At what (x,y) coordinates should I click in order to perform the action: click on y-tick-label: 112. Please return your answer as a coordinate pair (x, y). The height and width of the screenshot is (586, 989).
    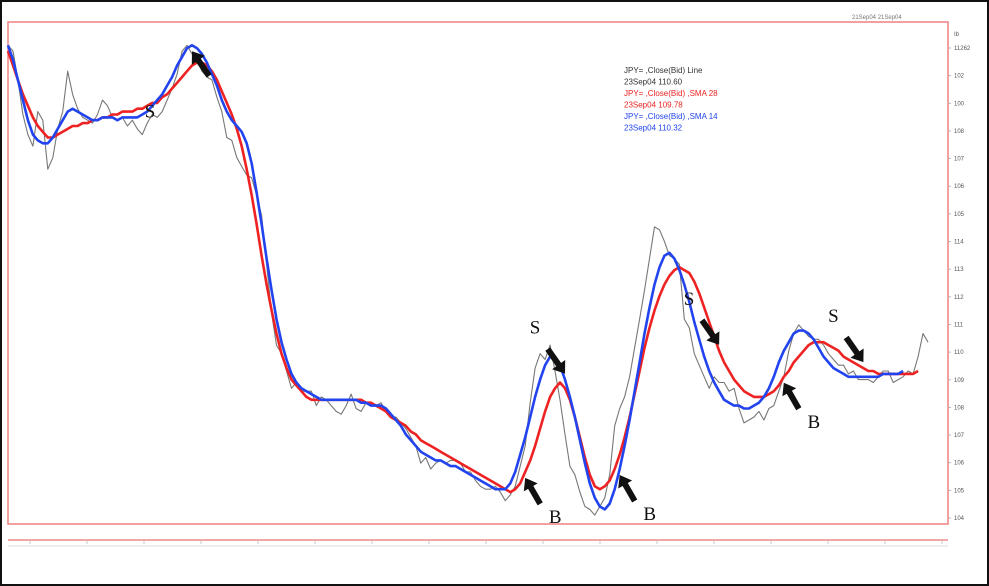
    Looking at the image, I should click on (959, 298).